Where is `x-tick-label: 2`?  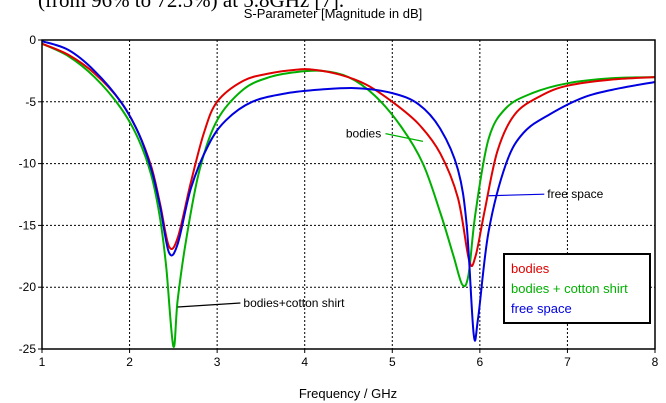
x-tick-label: 2 is located at coordinates (129, 362).